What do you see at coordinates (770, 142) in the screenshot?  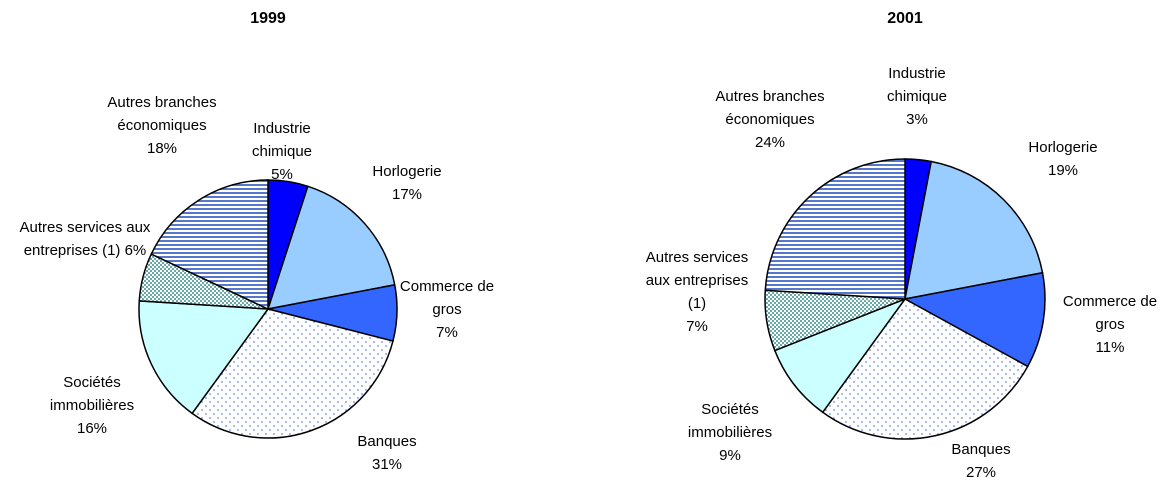 I see `value-label: 24%` at bounding box center [770, 142].